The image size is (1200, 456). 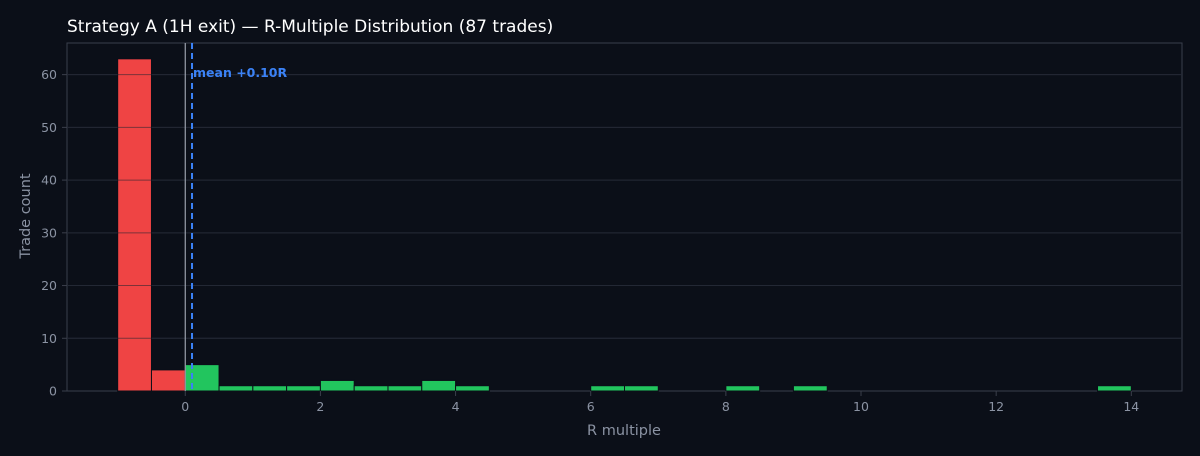 I want to click on x-tick-label: 14, so click(x=1131, y=406).